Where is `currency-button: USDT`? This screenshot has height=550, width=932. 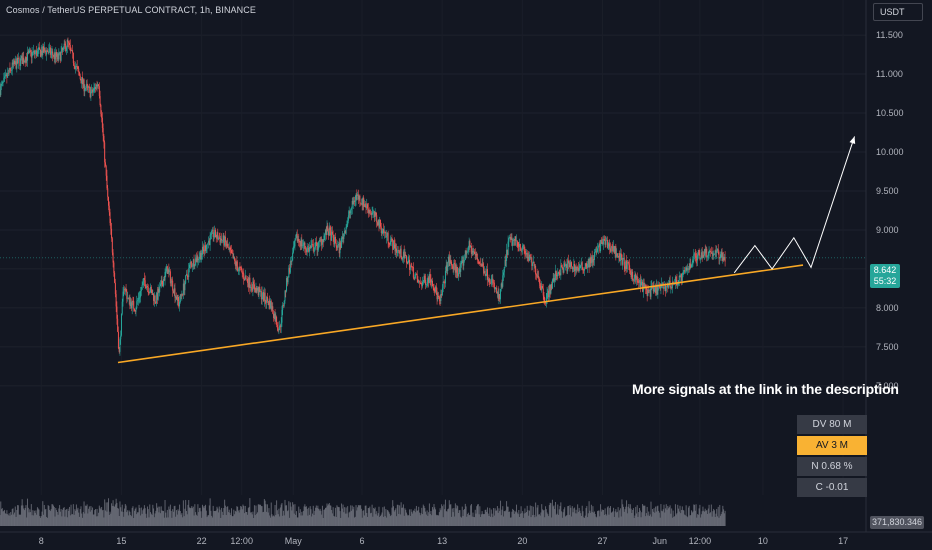
currency-button: USDT is located at coordinates (898, 12).